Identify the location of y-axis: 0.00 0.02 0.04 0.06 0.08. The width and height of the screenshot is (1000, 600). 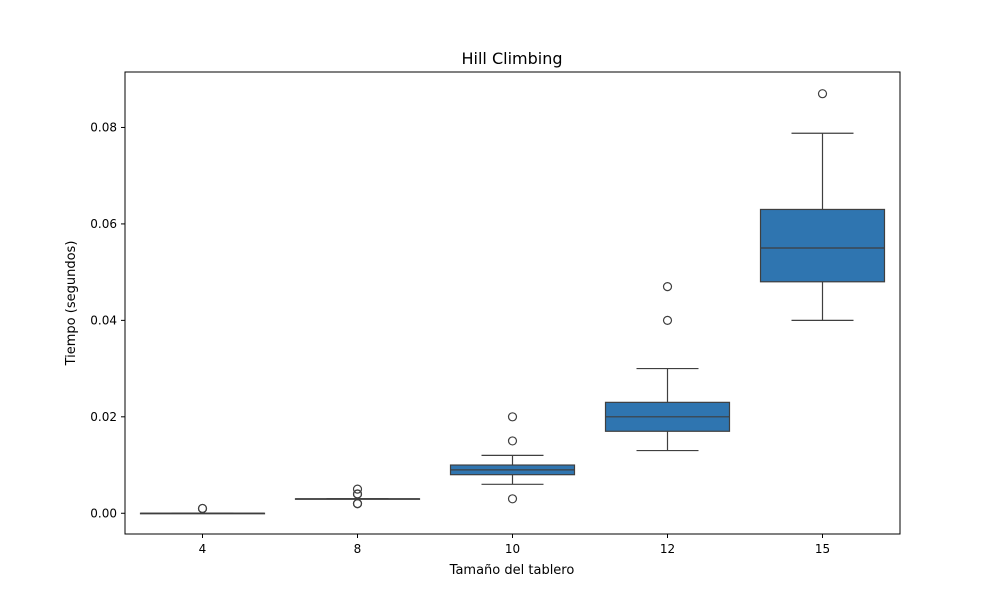
(107, 320).